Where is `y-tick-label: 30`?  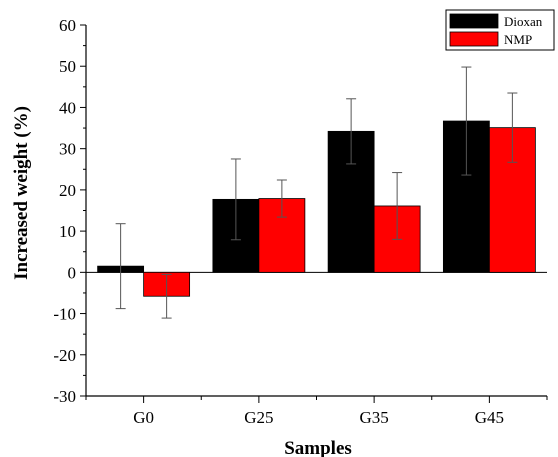 y-tick-label: 30 is located at coordinates (67, 149).